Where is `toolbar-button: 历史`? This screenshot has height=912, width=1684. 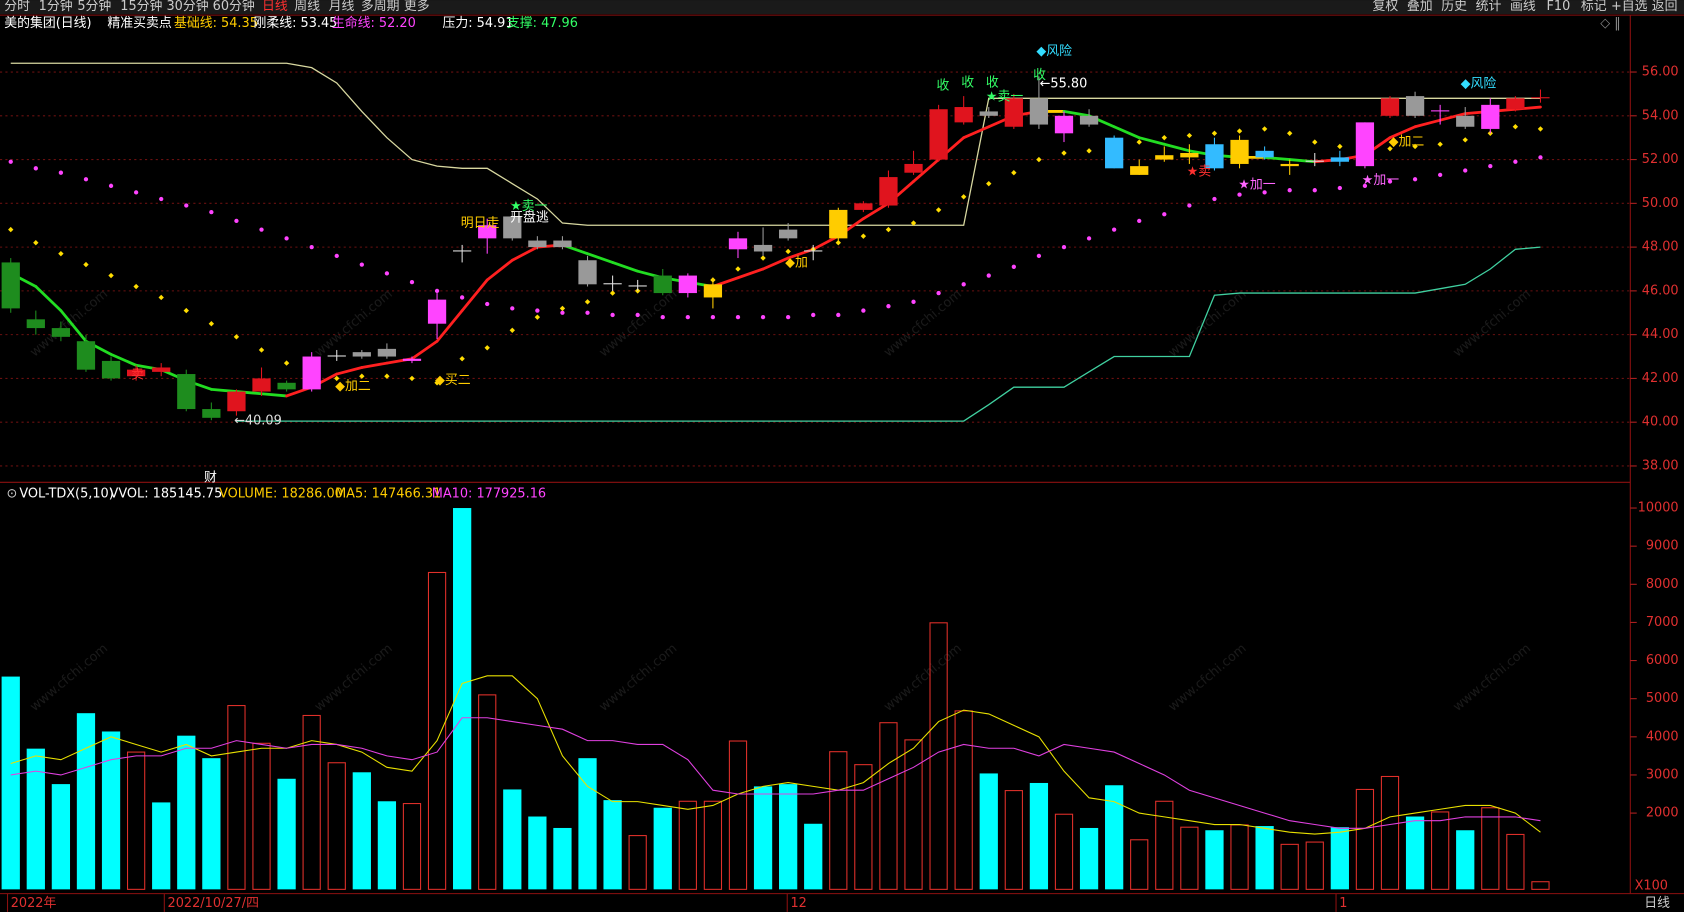 toolbar-button: 历史 is located at coordinates (1454, 7).